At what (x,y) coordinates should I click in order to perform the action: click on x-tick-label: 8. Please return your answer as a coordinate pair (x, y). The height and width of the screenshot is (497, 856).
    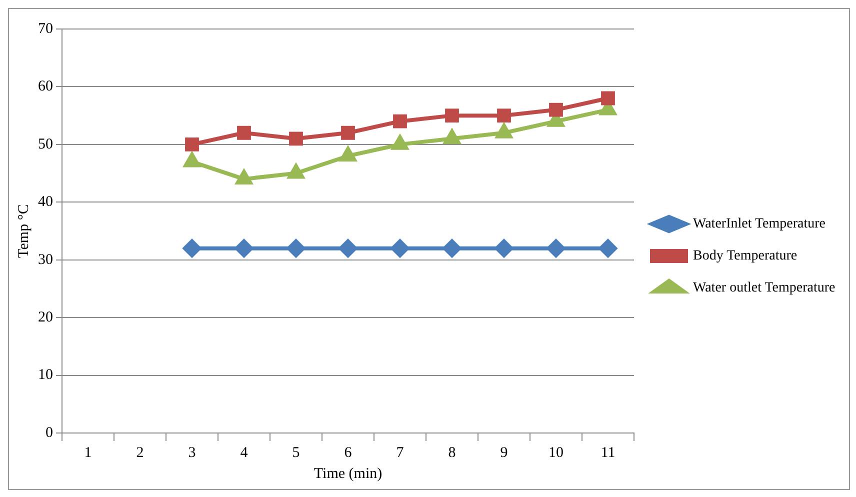
    Looking at the image, I should click on (452, 452).